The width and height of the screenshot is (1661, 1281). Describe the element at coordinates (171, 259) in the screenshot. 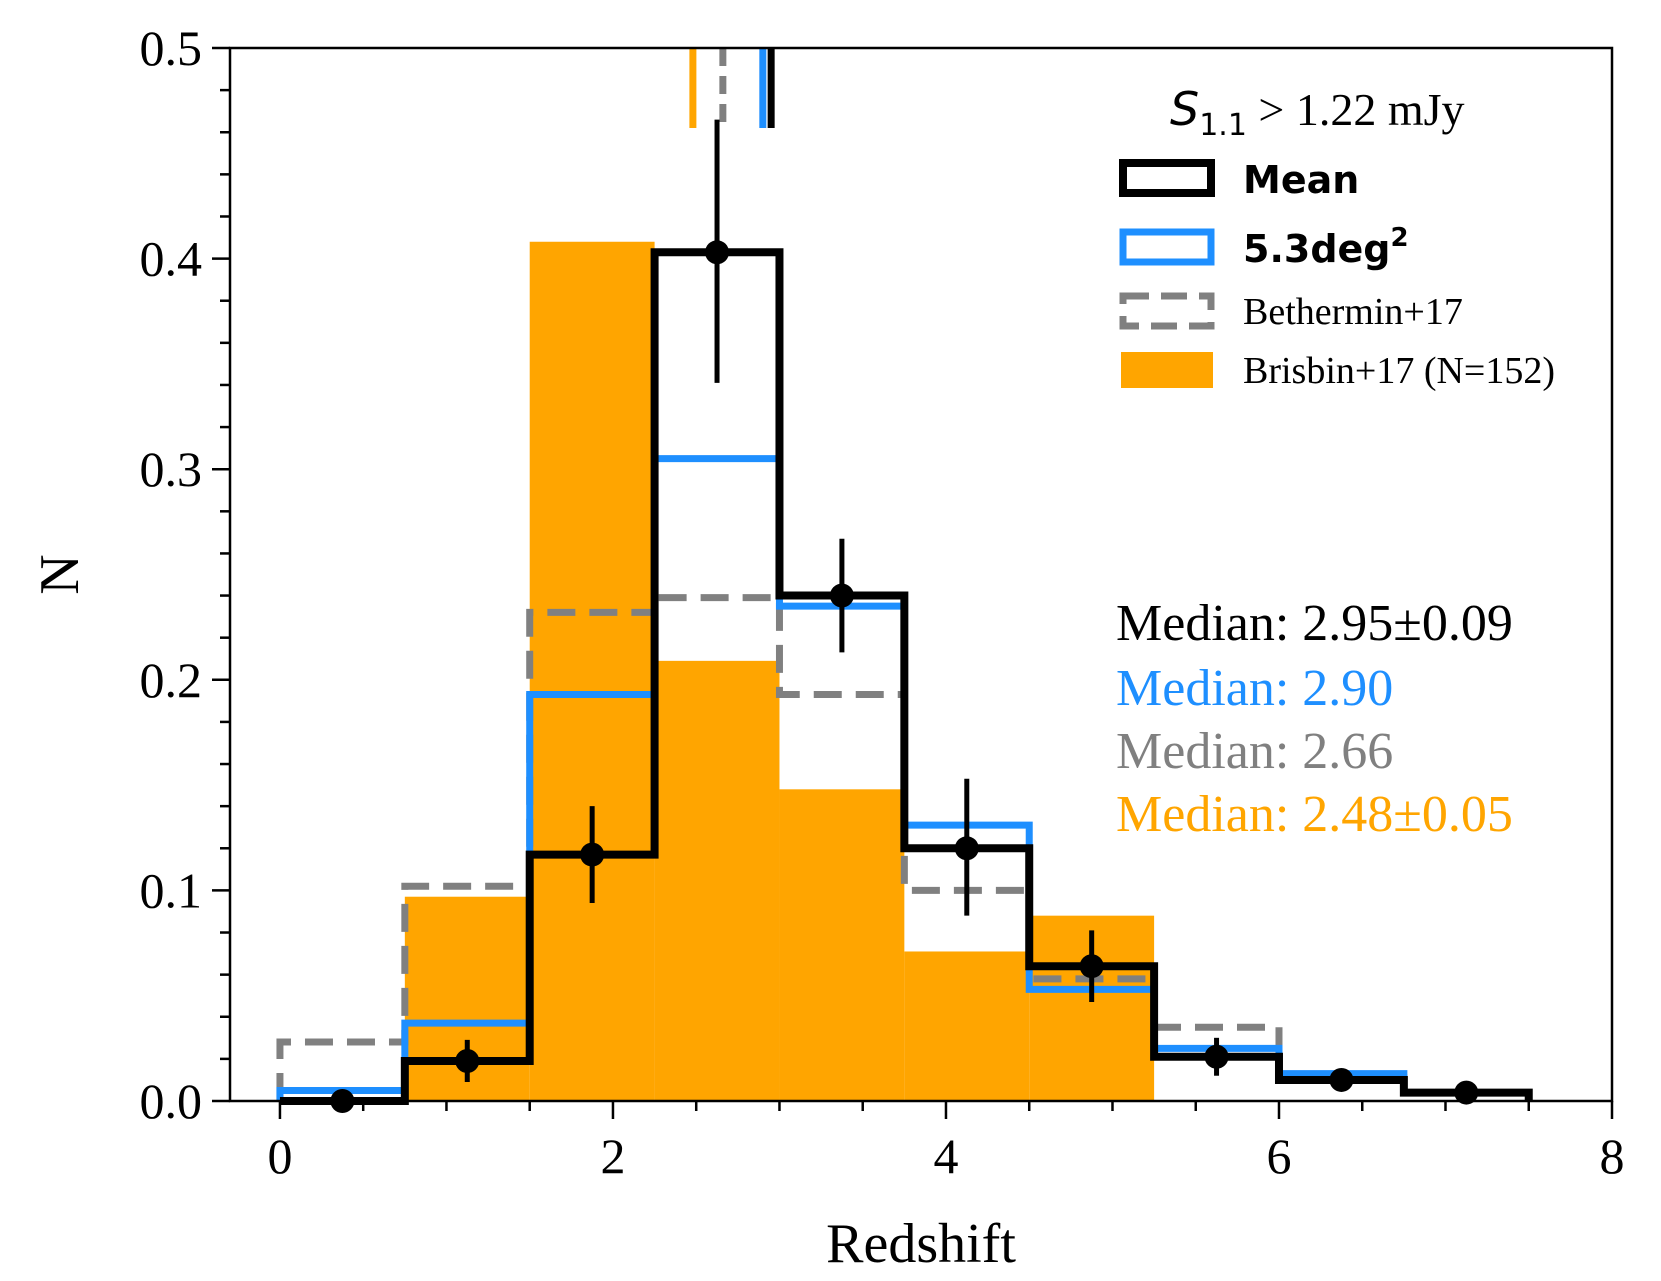

I see `y-tick-label: 0.4` at that location.